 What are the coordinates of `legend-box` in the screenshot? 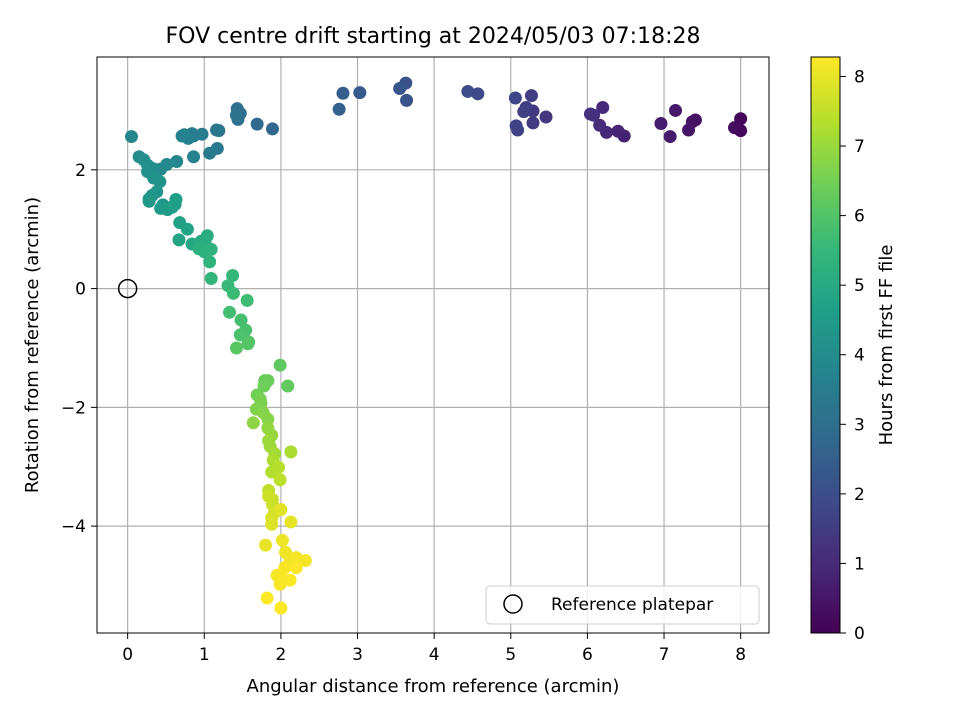 It's located at (622, 605).